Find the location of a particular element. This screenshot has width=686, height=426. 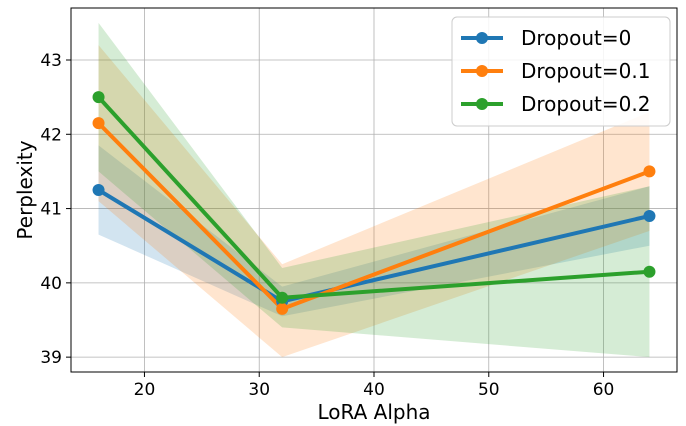

x-tick-label: 40 is located at coordinates (374, 390).